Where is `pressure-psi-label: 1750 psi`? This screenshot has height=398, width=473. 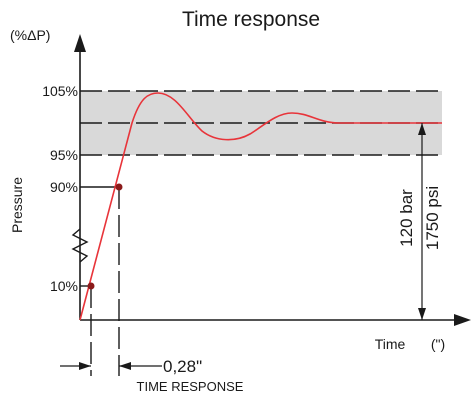 pressure-psi-label: 1750 psi is located at coordinates (432, 218).